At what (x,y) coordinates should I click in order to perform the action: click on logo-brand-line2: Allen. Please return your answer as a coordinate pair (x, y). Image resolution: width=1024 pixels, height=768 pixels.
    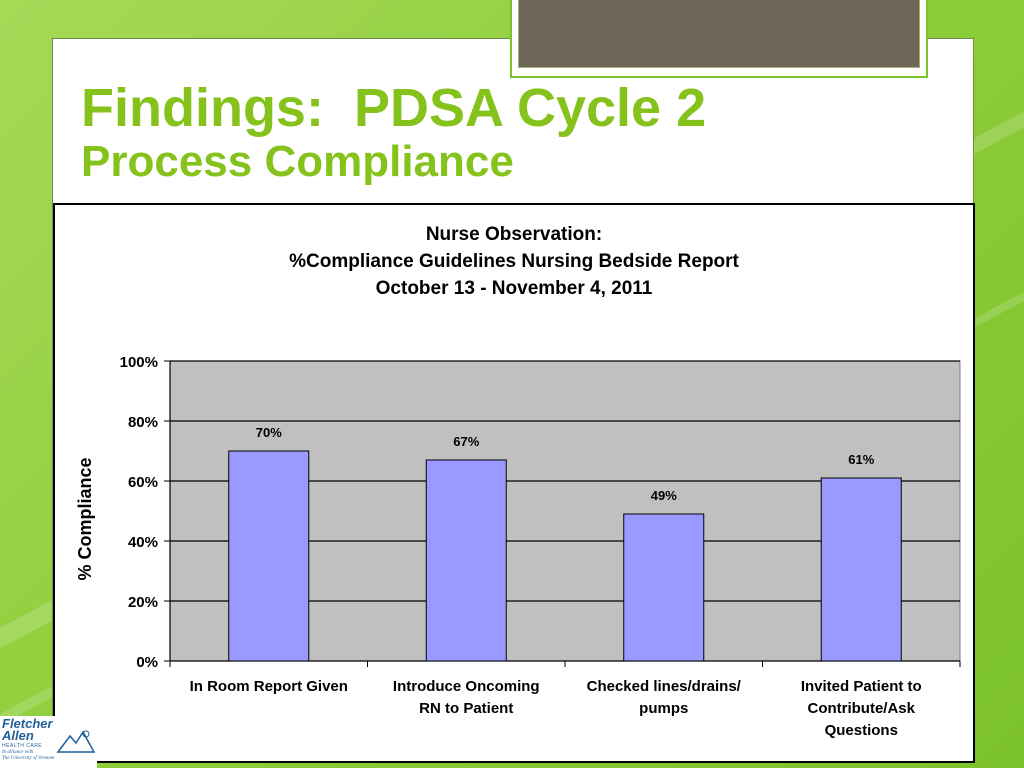
    Looking at the image, I should click on (18, 735).